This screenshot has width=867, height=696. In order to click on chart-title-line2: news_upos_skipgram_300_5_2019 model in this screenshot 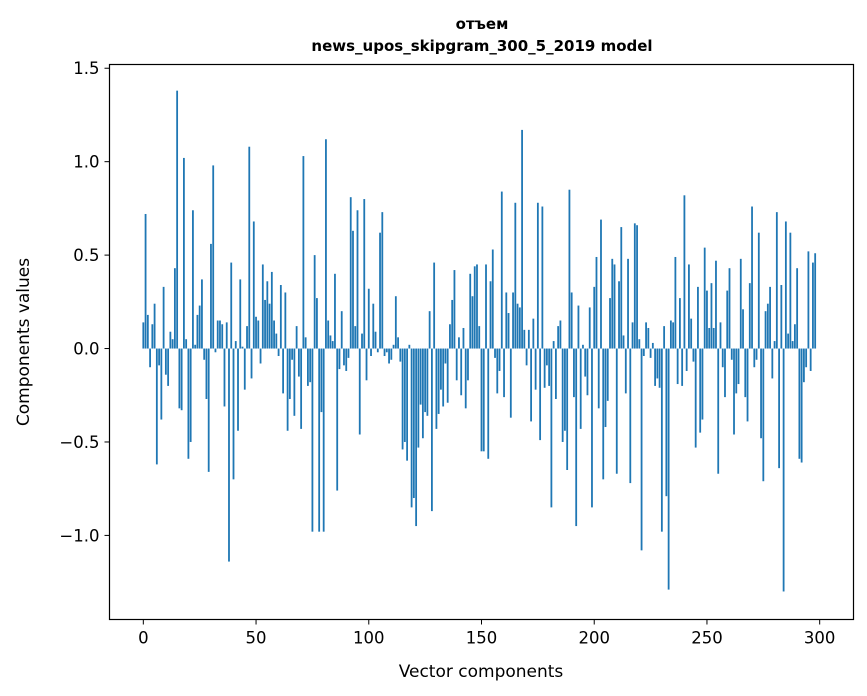, I will do `click(481, 46)`.